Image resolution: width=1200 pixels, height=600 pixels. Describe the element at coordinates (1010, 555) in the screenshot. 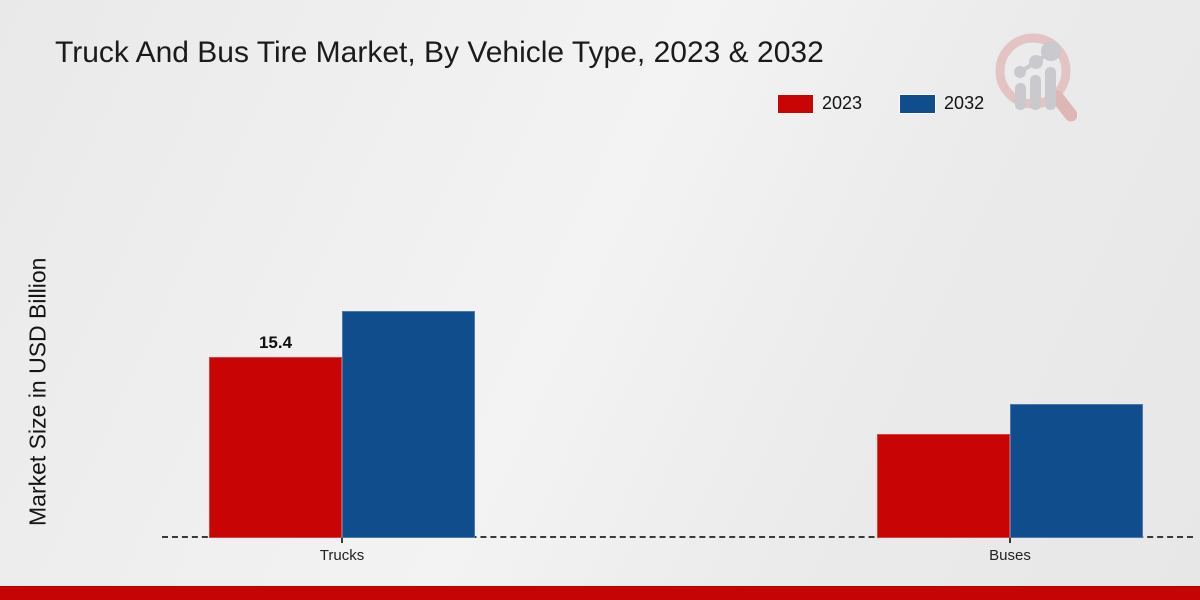

I see `category-label-buses: Buses` at that location.